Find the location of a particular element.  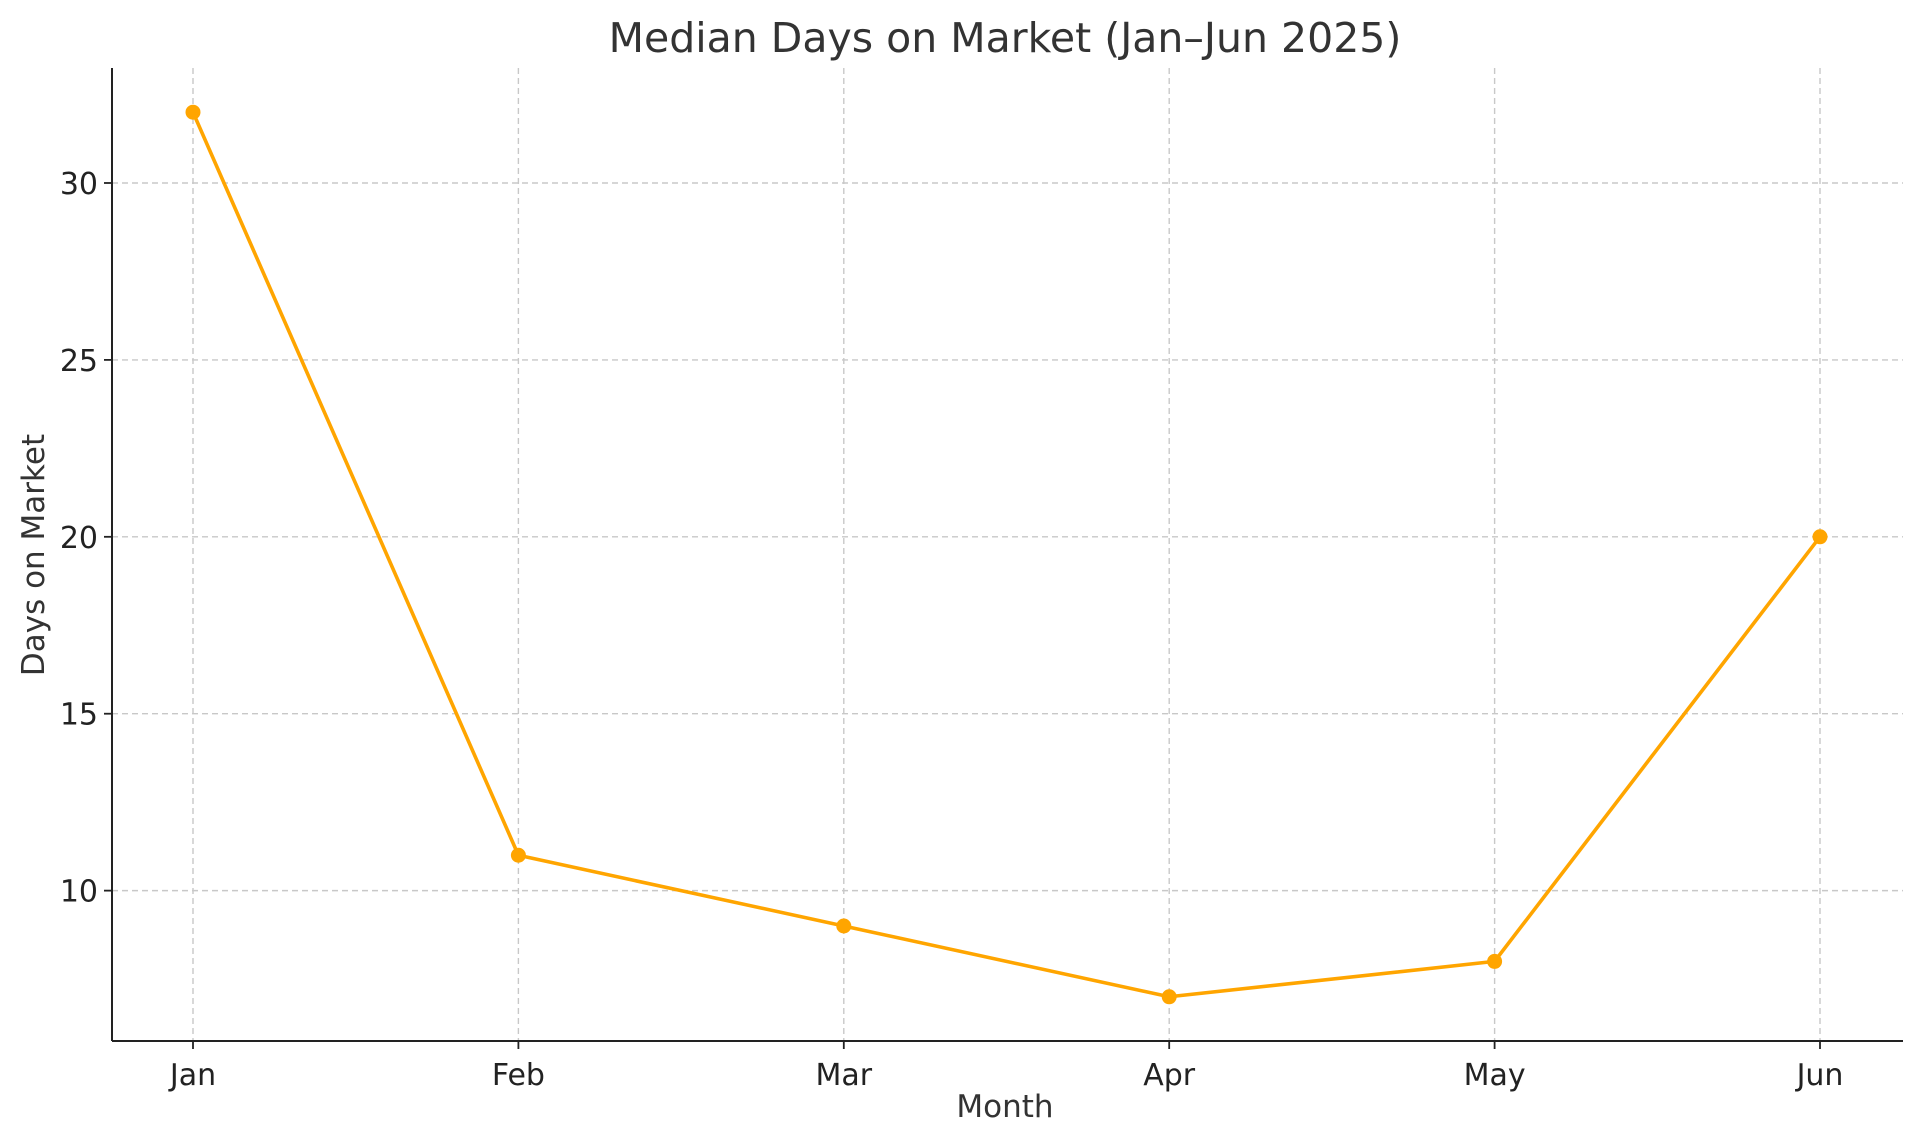

chart-title: Median Days on Market (Jan–Jun 2025) is located at coordinates (1005, 38).